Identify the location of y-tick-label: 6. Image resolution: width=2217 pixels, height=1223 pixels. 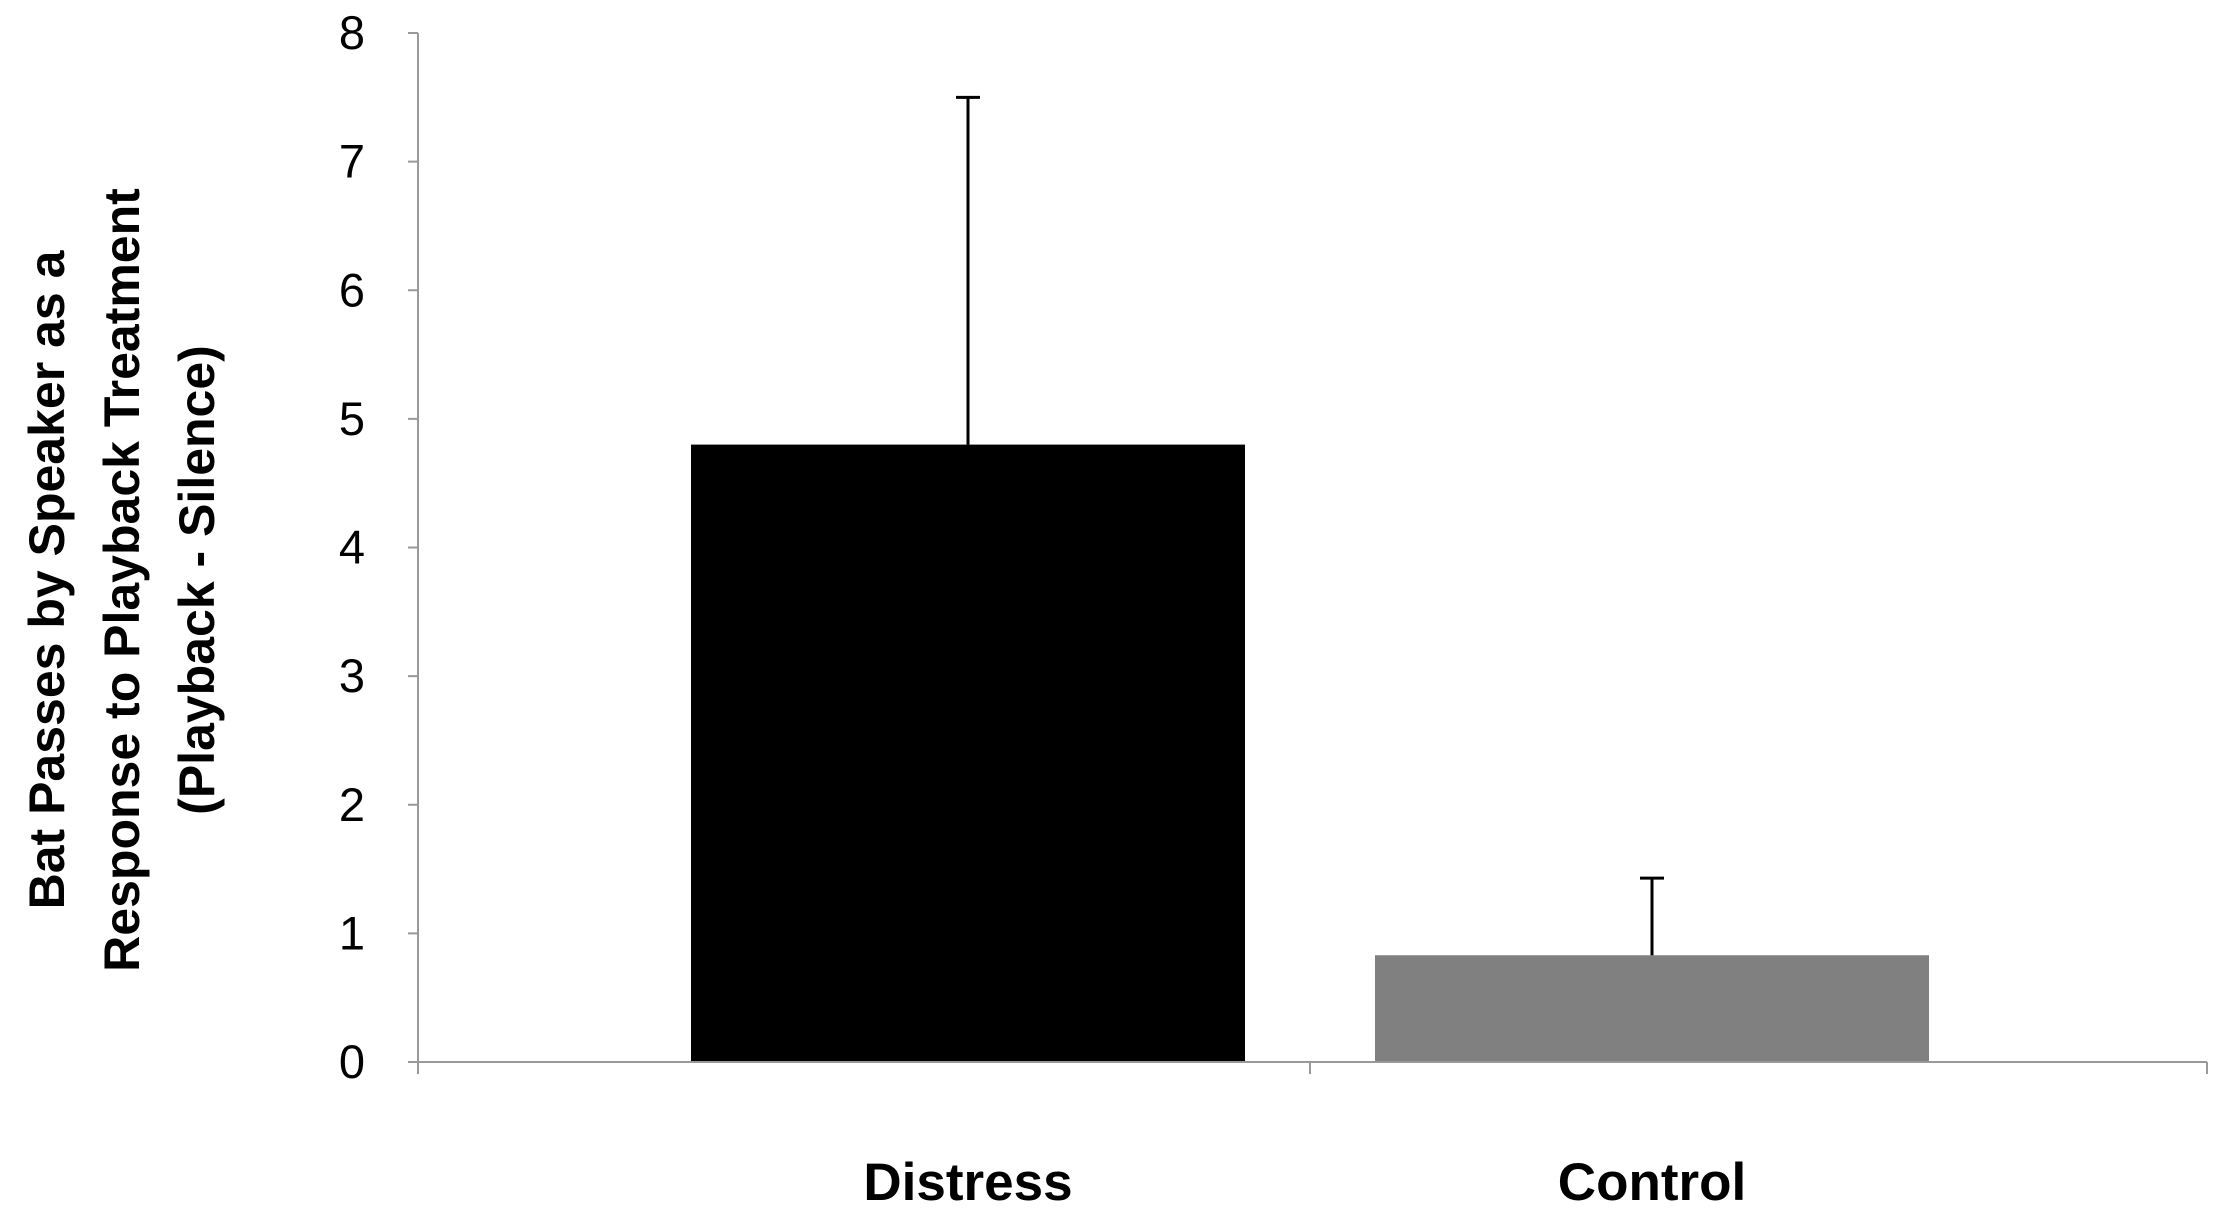
(352, 289).